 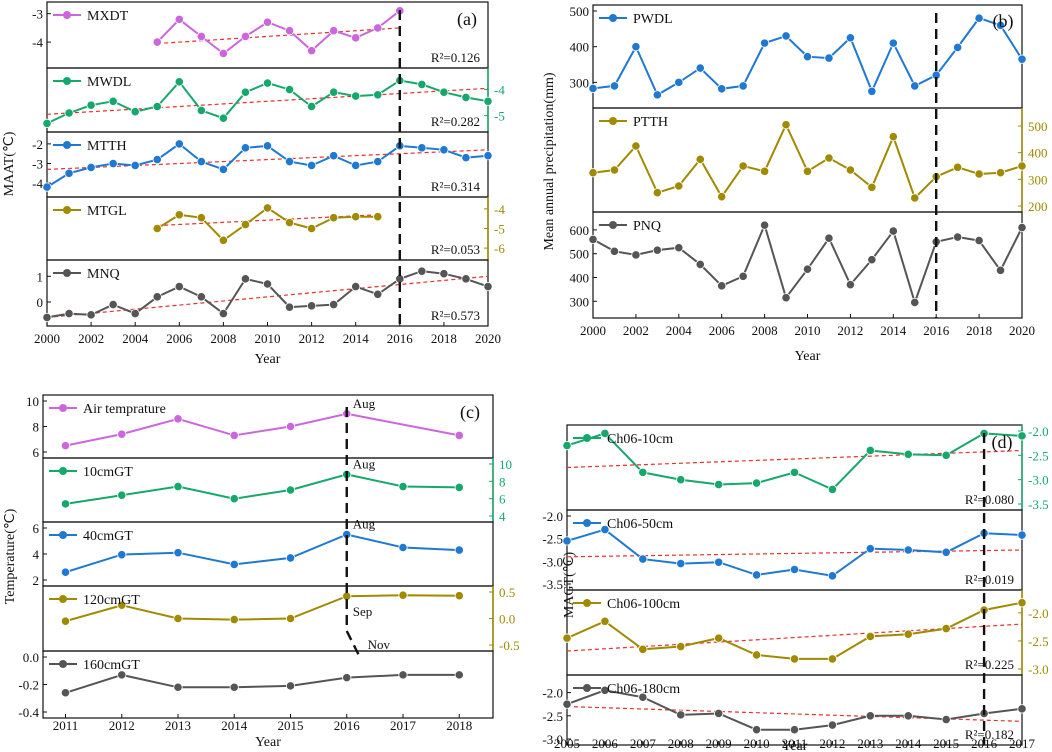 What do you see at coordinates (567, 743) in the screenshot?
I see `x-tick-label: 2005` at bounding box center [567, 743].